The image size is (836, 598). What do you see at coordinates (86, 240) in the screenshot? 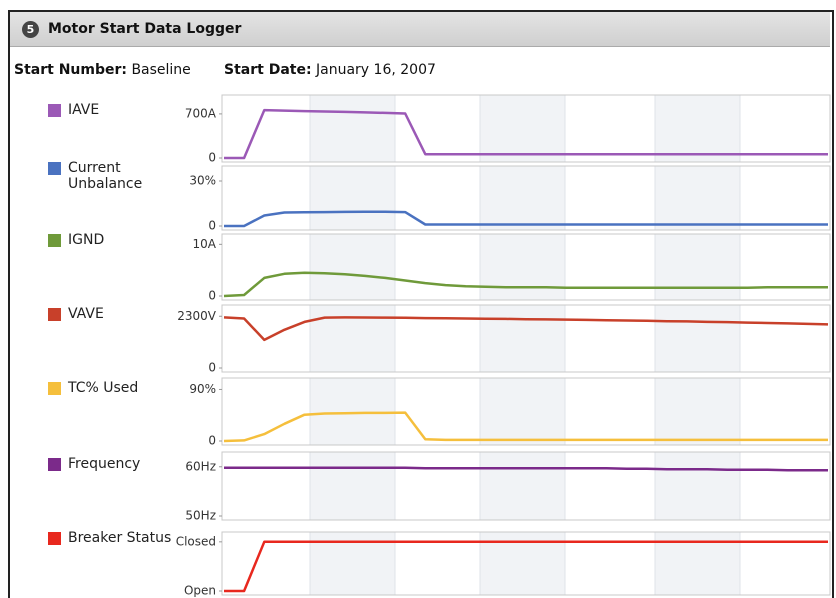
I see `legend-label: IGND` at bounding box center [86, 240].